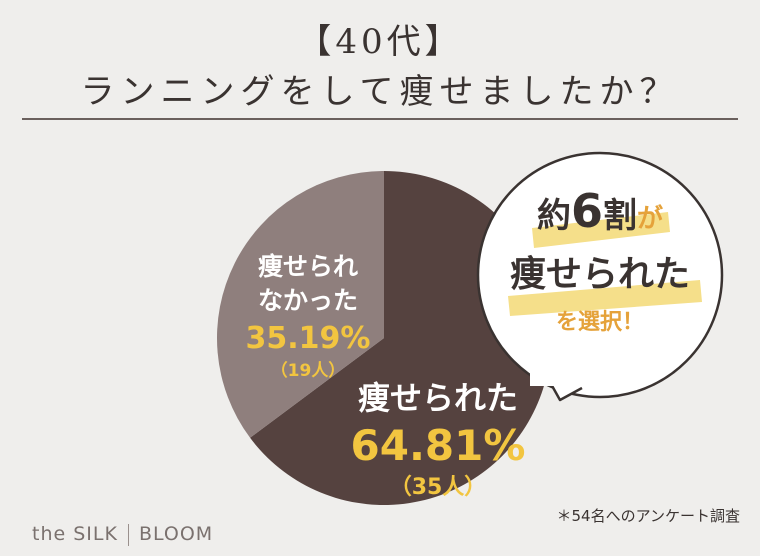 This screenshot has height=556, width=760. What do you see at coordinates (307, 266) in the screenshot?
I see `slice-no-name-line1: 痩せられ` at bounding box center [307, 266].